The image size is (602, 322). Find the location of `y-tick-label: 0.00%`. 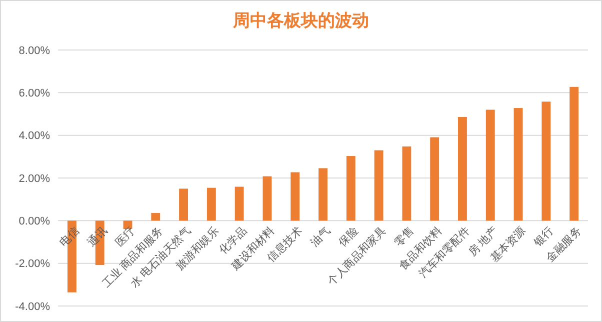

y-tick-label: 0.00% is located at coordinates (34, 222).